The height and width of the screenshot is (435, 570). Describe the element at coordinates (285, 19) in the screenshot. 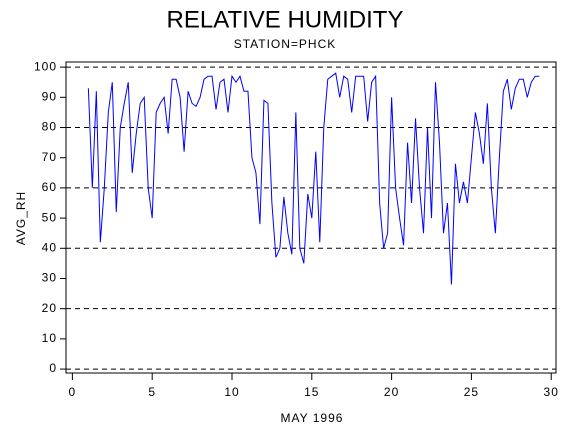

I see `chart-title: RELATIVE HUMIDITY` at that location.